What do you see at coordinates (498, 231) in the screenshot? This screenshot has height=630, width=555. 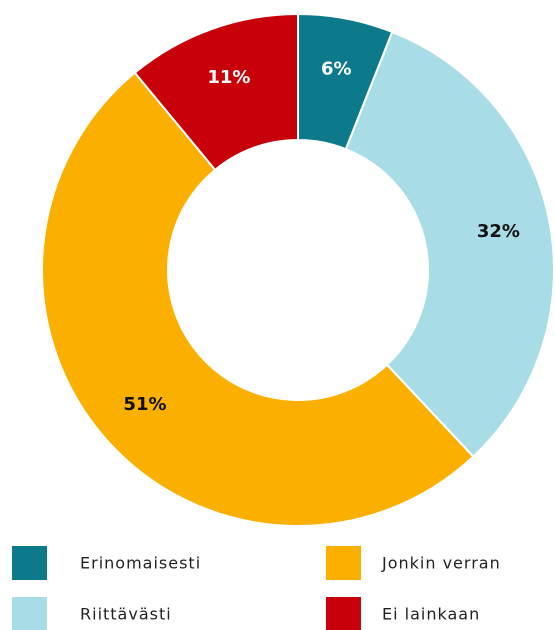 I see `data-label: 32%` at bounding box center [498, 231].